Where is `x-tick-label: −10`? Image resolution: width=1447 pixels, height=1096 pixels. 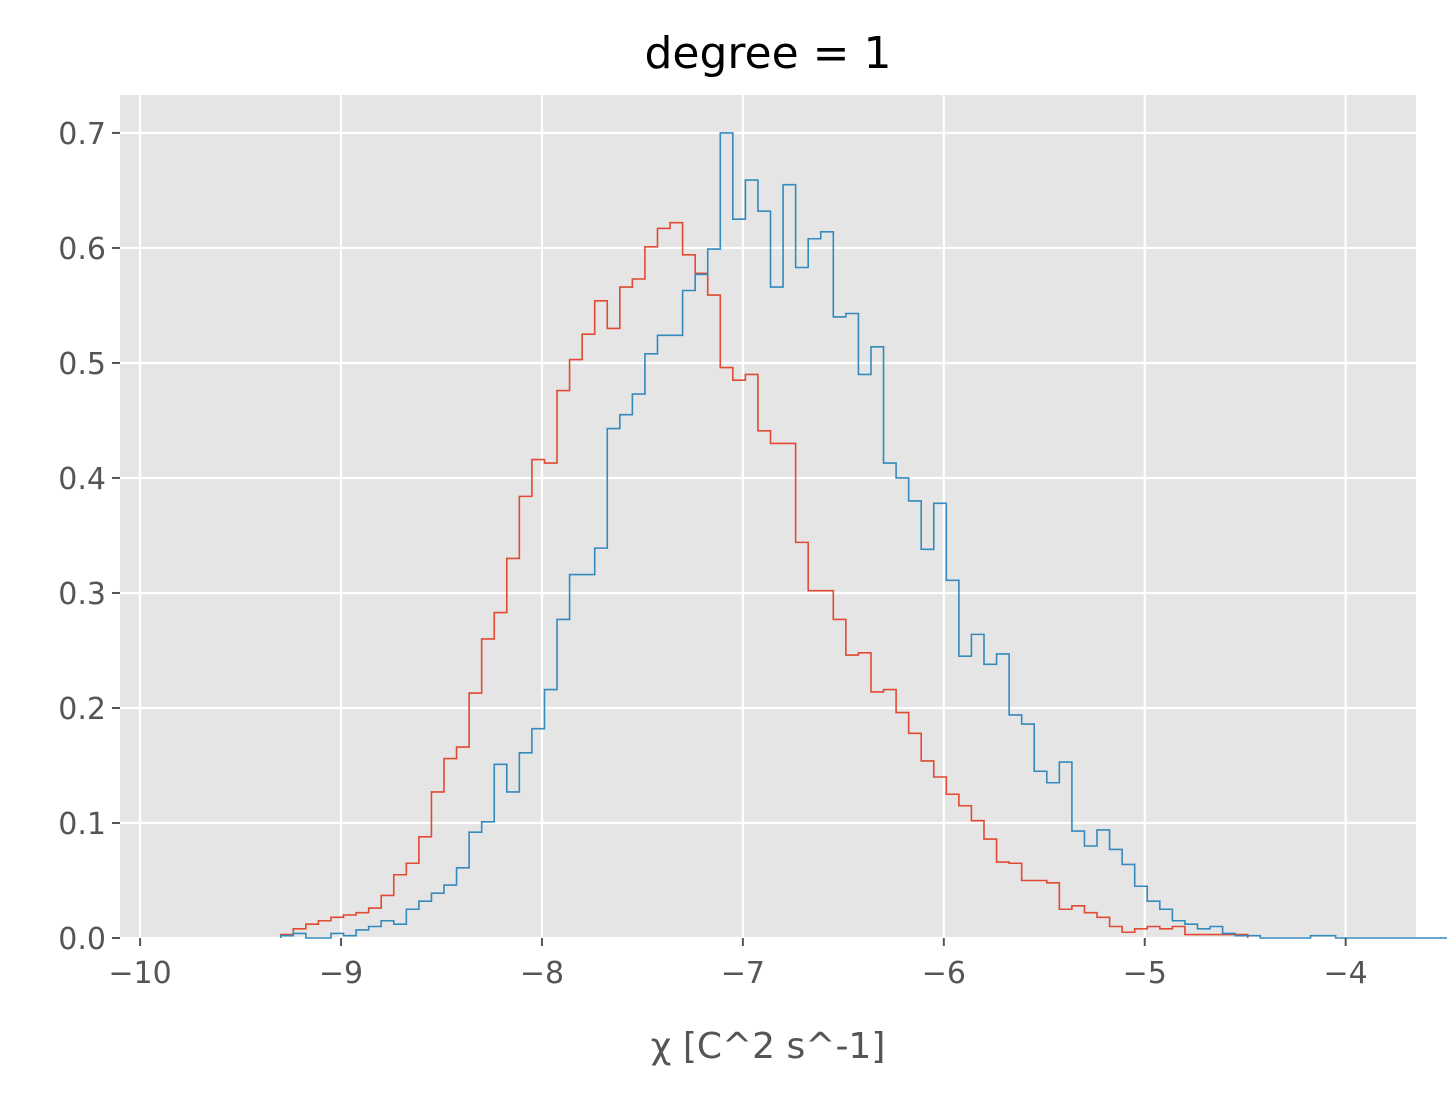
x-tick-label: −10 is located at coordinates (139, 973).